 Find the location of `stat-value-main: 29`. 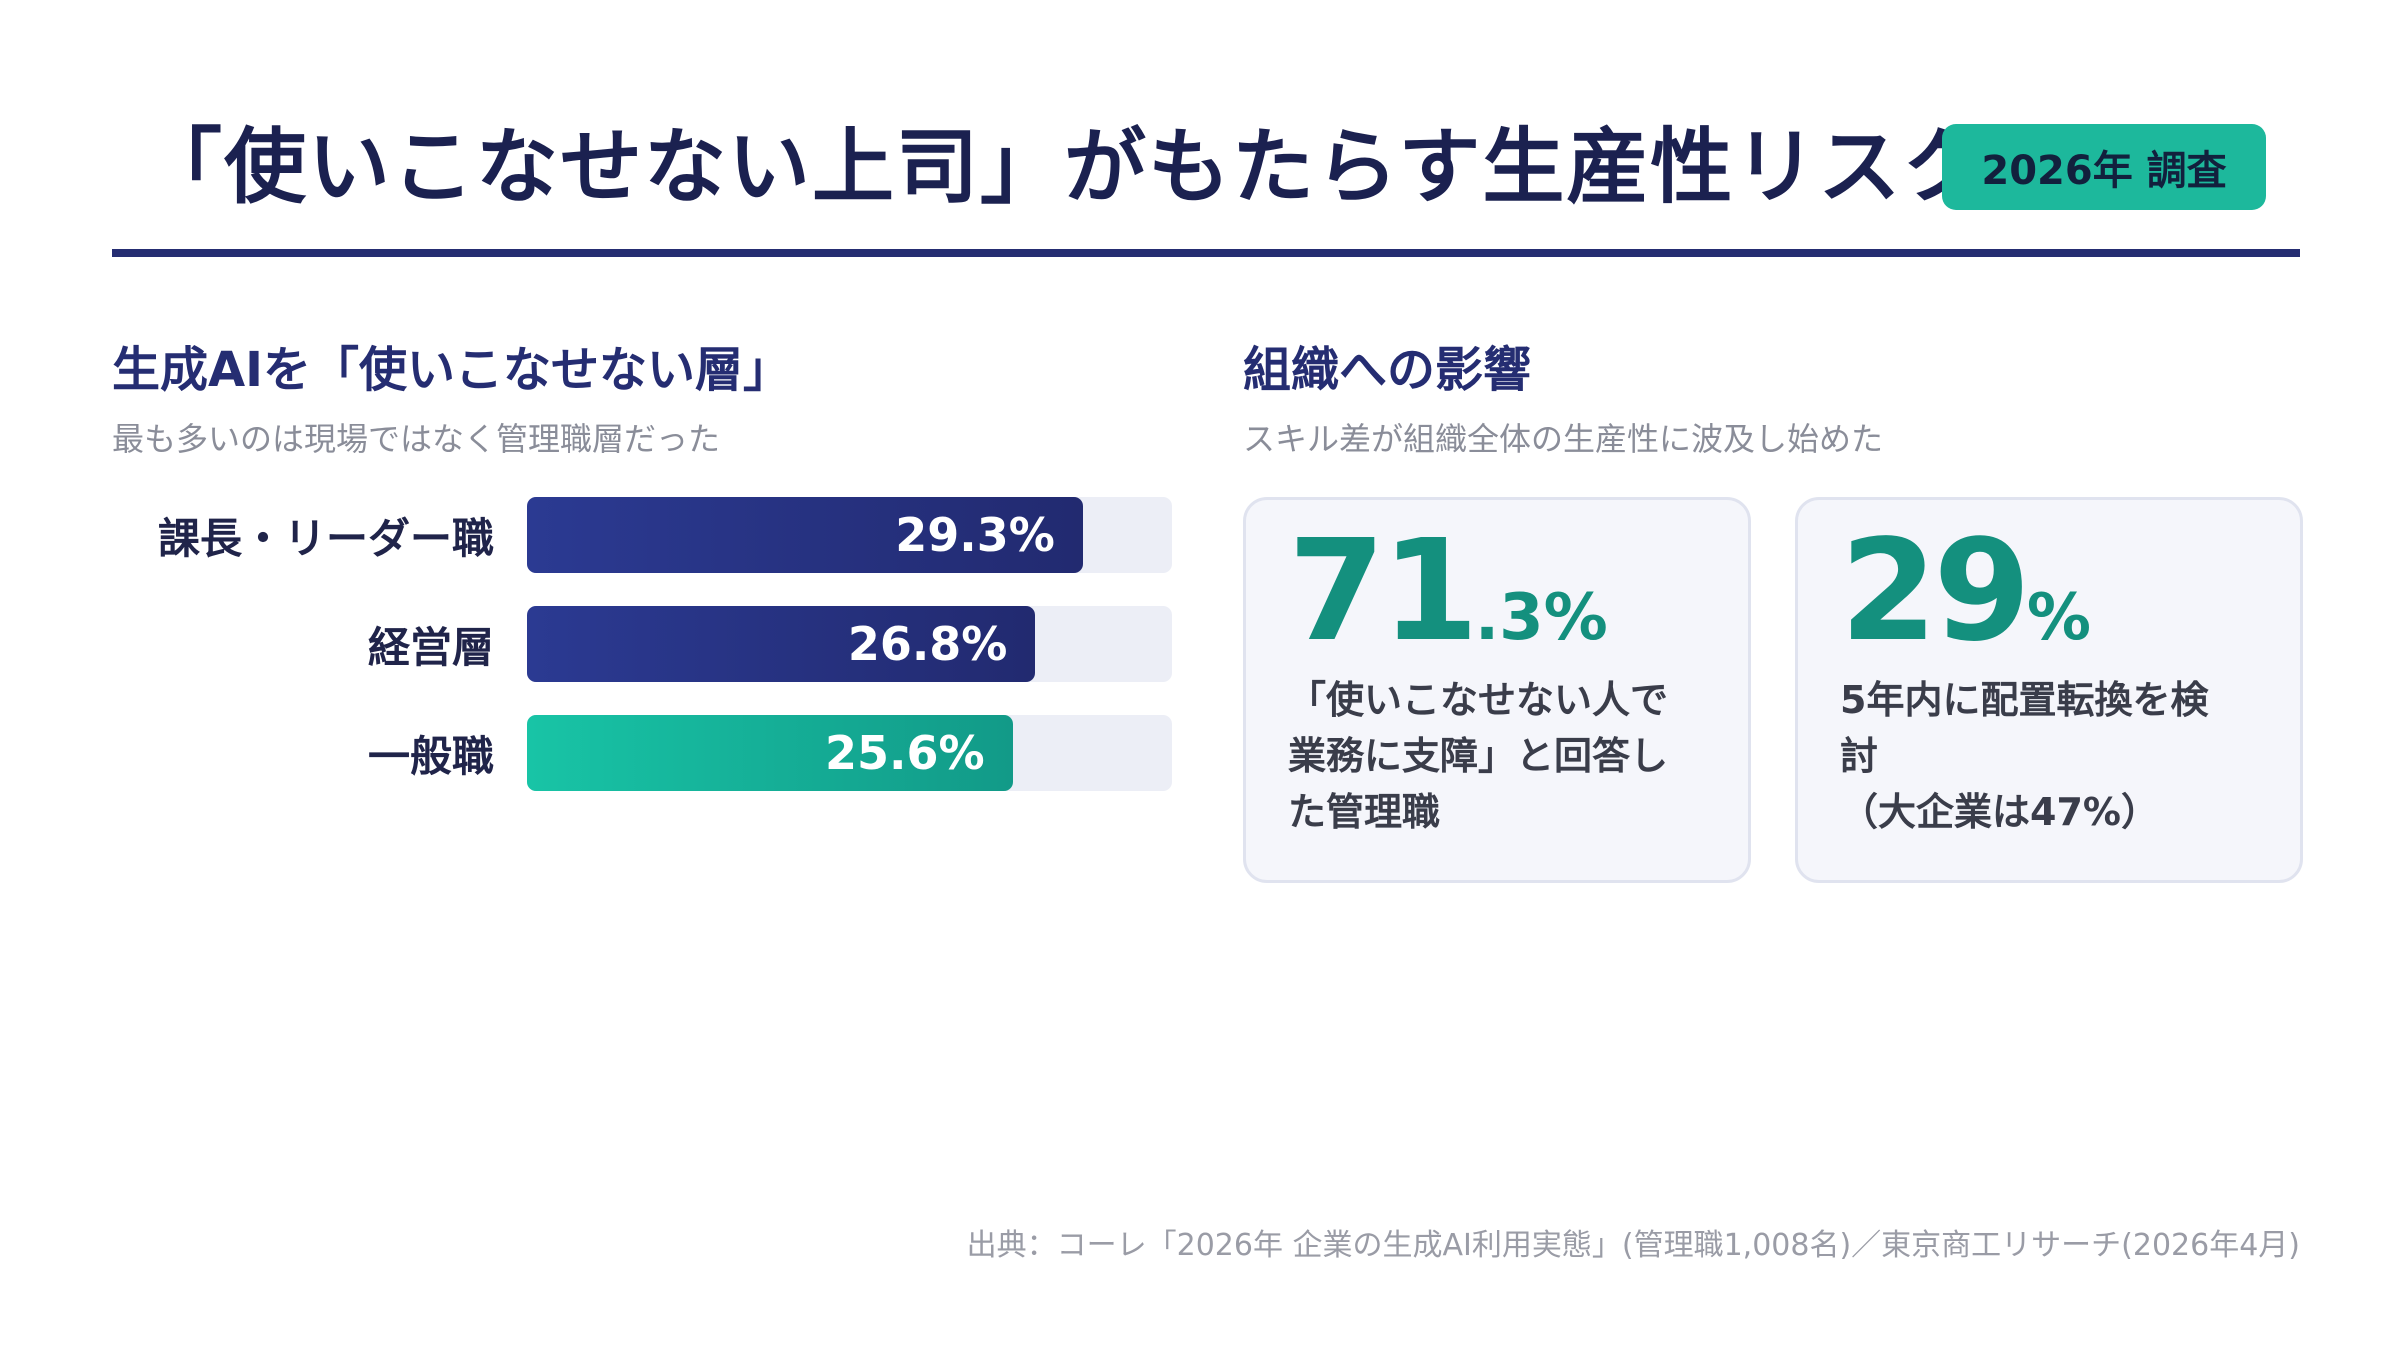

stat-value-main: 29 is located at coordinates (1935, 591).